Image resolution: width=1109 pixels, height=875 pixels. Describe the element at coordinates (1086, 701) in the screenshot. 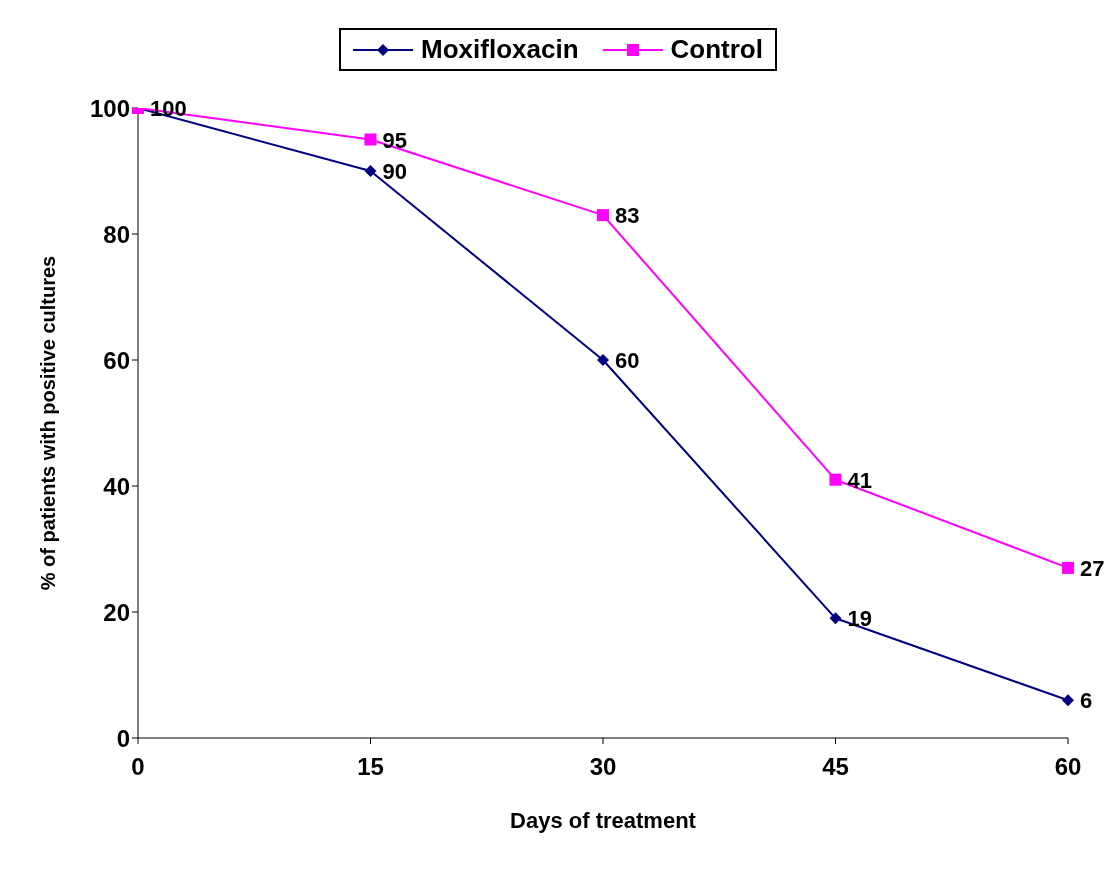

I see `data-label: 6` at that location.